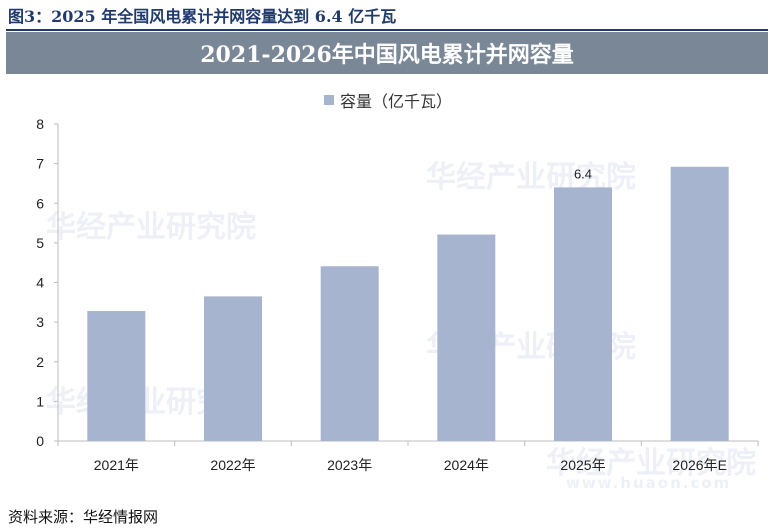 The width and height of the screenshot is (774, 530). What do you see at coordinates (396, 102) in the screenshot?
I see `legend-label: 容量（亿千瓦）` at bounding box center [396, 102].